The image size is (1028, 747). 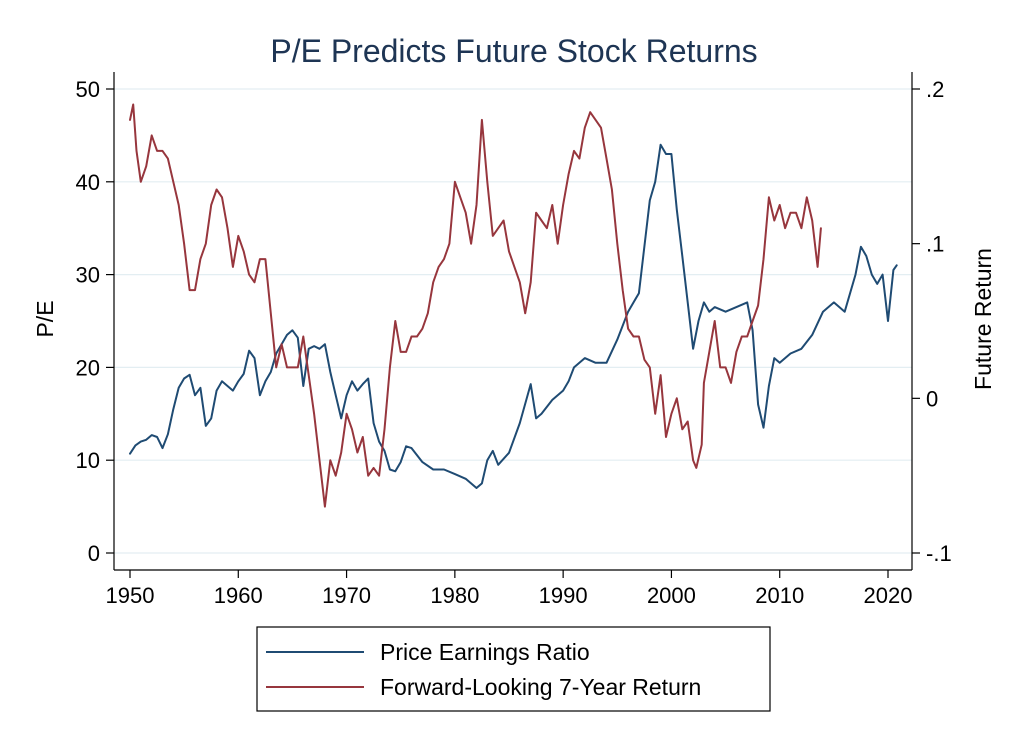 What do you see at coordinates (88, 182) in the screenshot?
I see `y-tick-label-left: 40` at bounding box center [88, 182].